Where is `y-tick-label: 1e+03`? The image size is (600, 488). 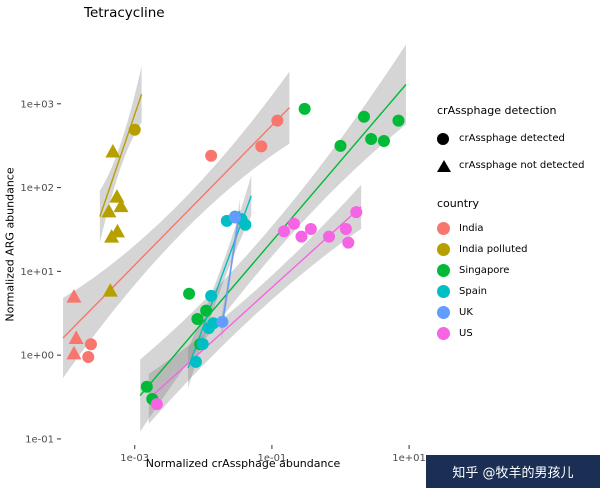 y-tick-label: 1e+03 is located at coordinates (37, 104).